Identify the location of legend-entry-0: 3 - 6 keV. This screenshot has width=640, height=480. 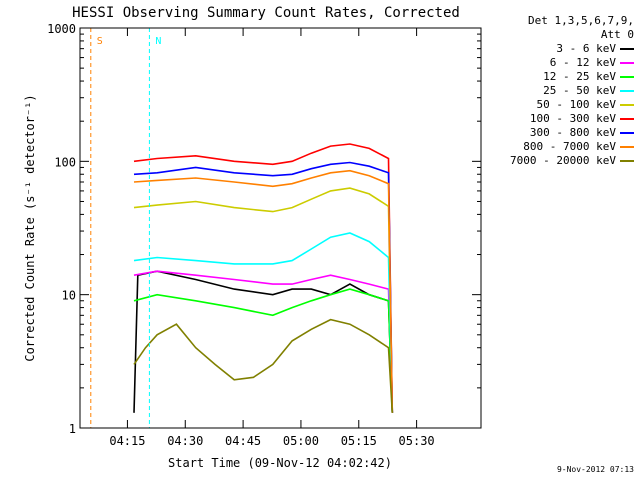
(559, 49).